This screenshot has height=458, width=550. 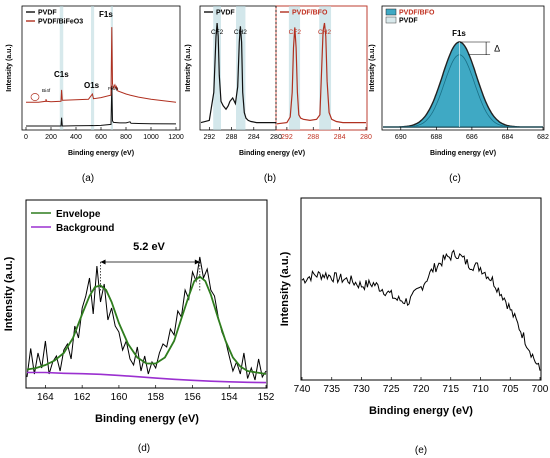 I want to click on label-bi4f: Bi4f, so click(x=46, y=91).